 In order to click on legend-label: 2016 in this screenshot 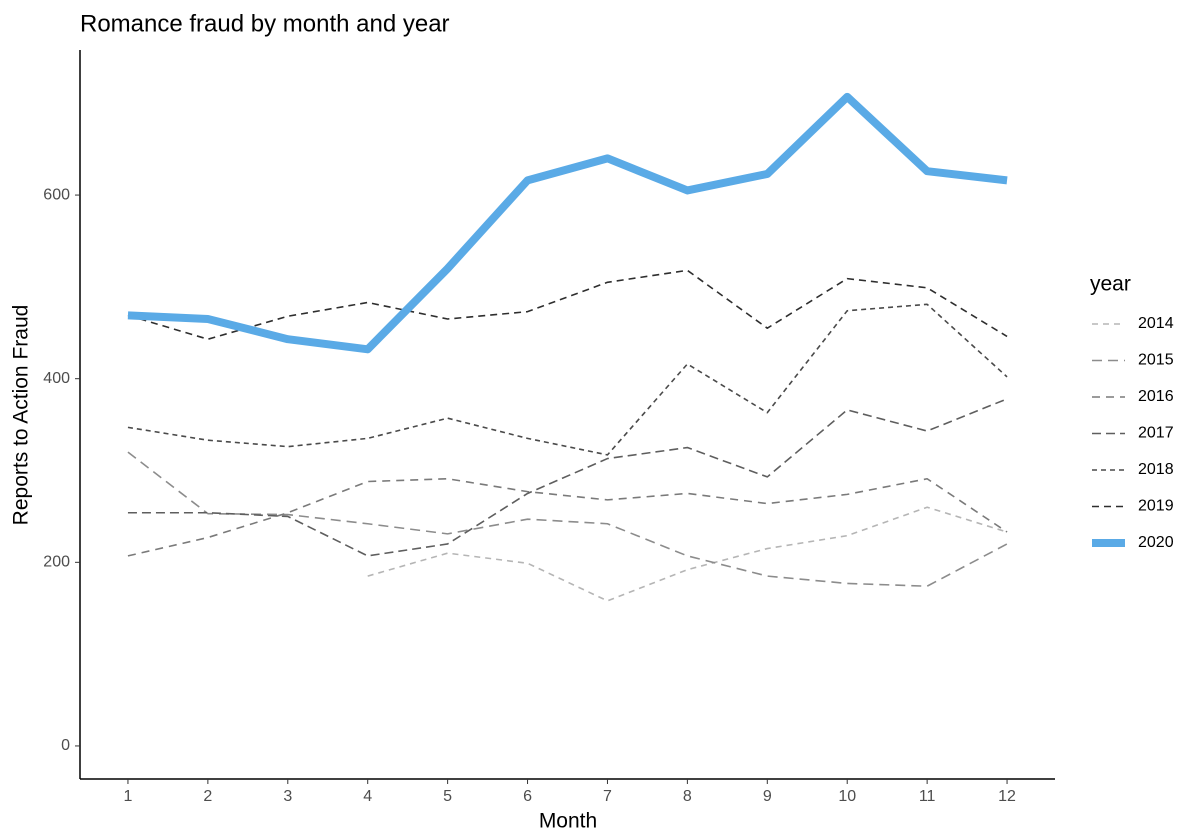, I will do `click(1156, 396)`.